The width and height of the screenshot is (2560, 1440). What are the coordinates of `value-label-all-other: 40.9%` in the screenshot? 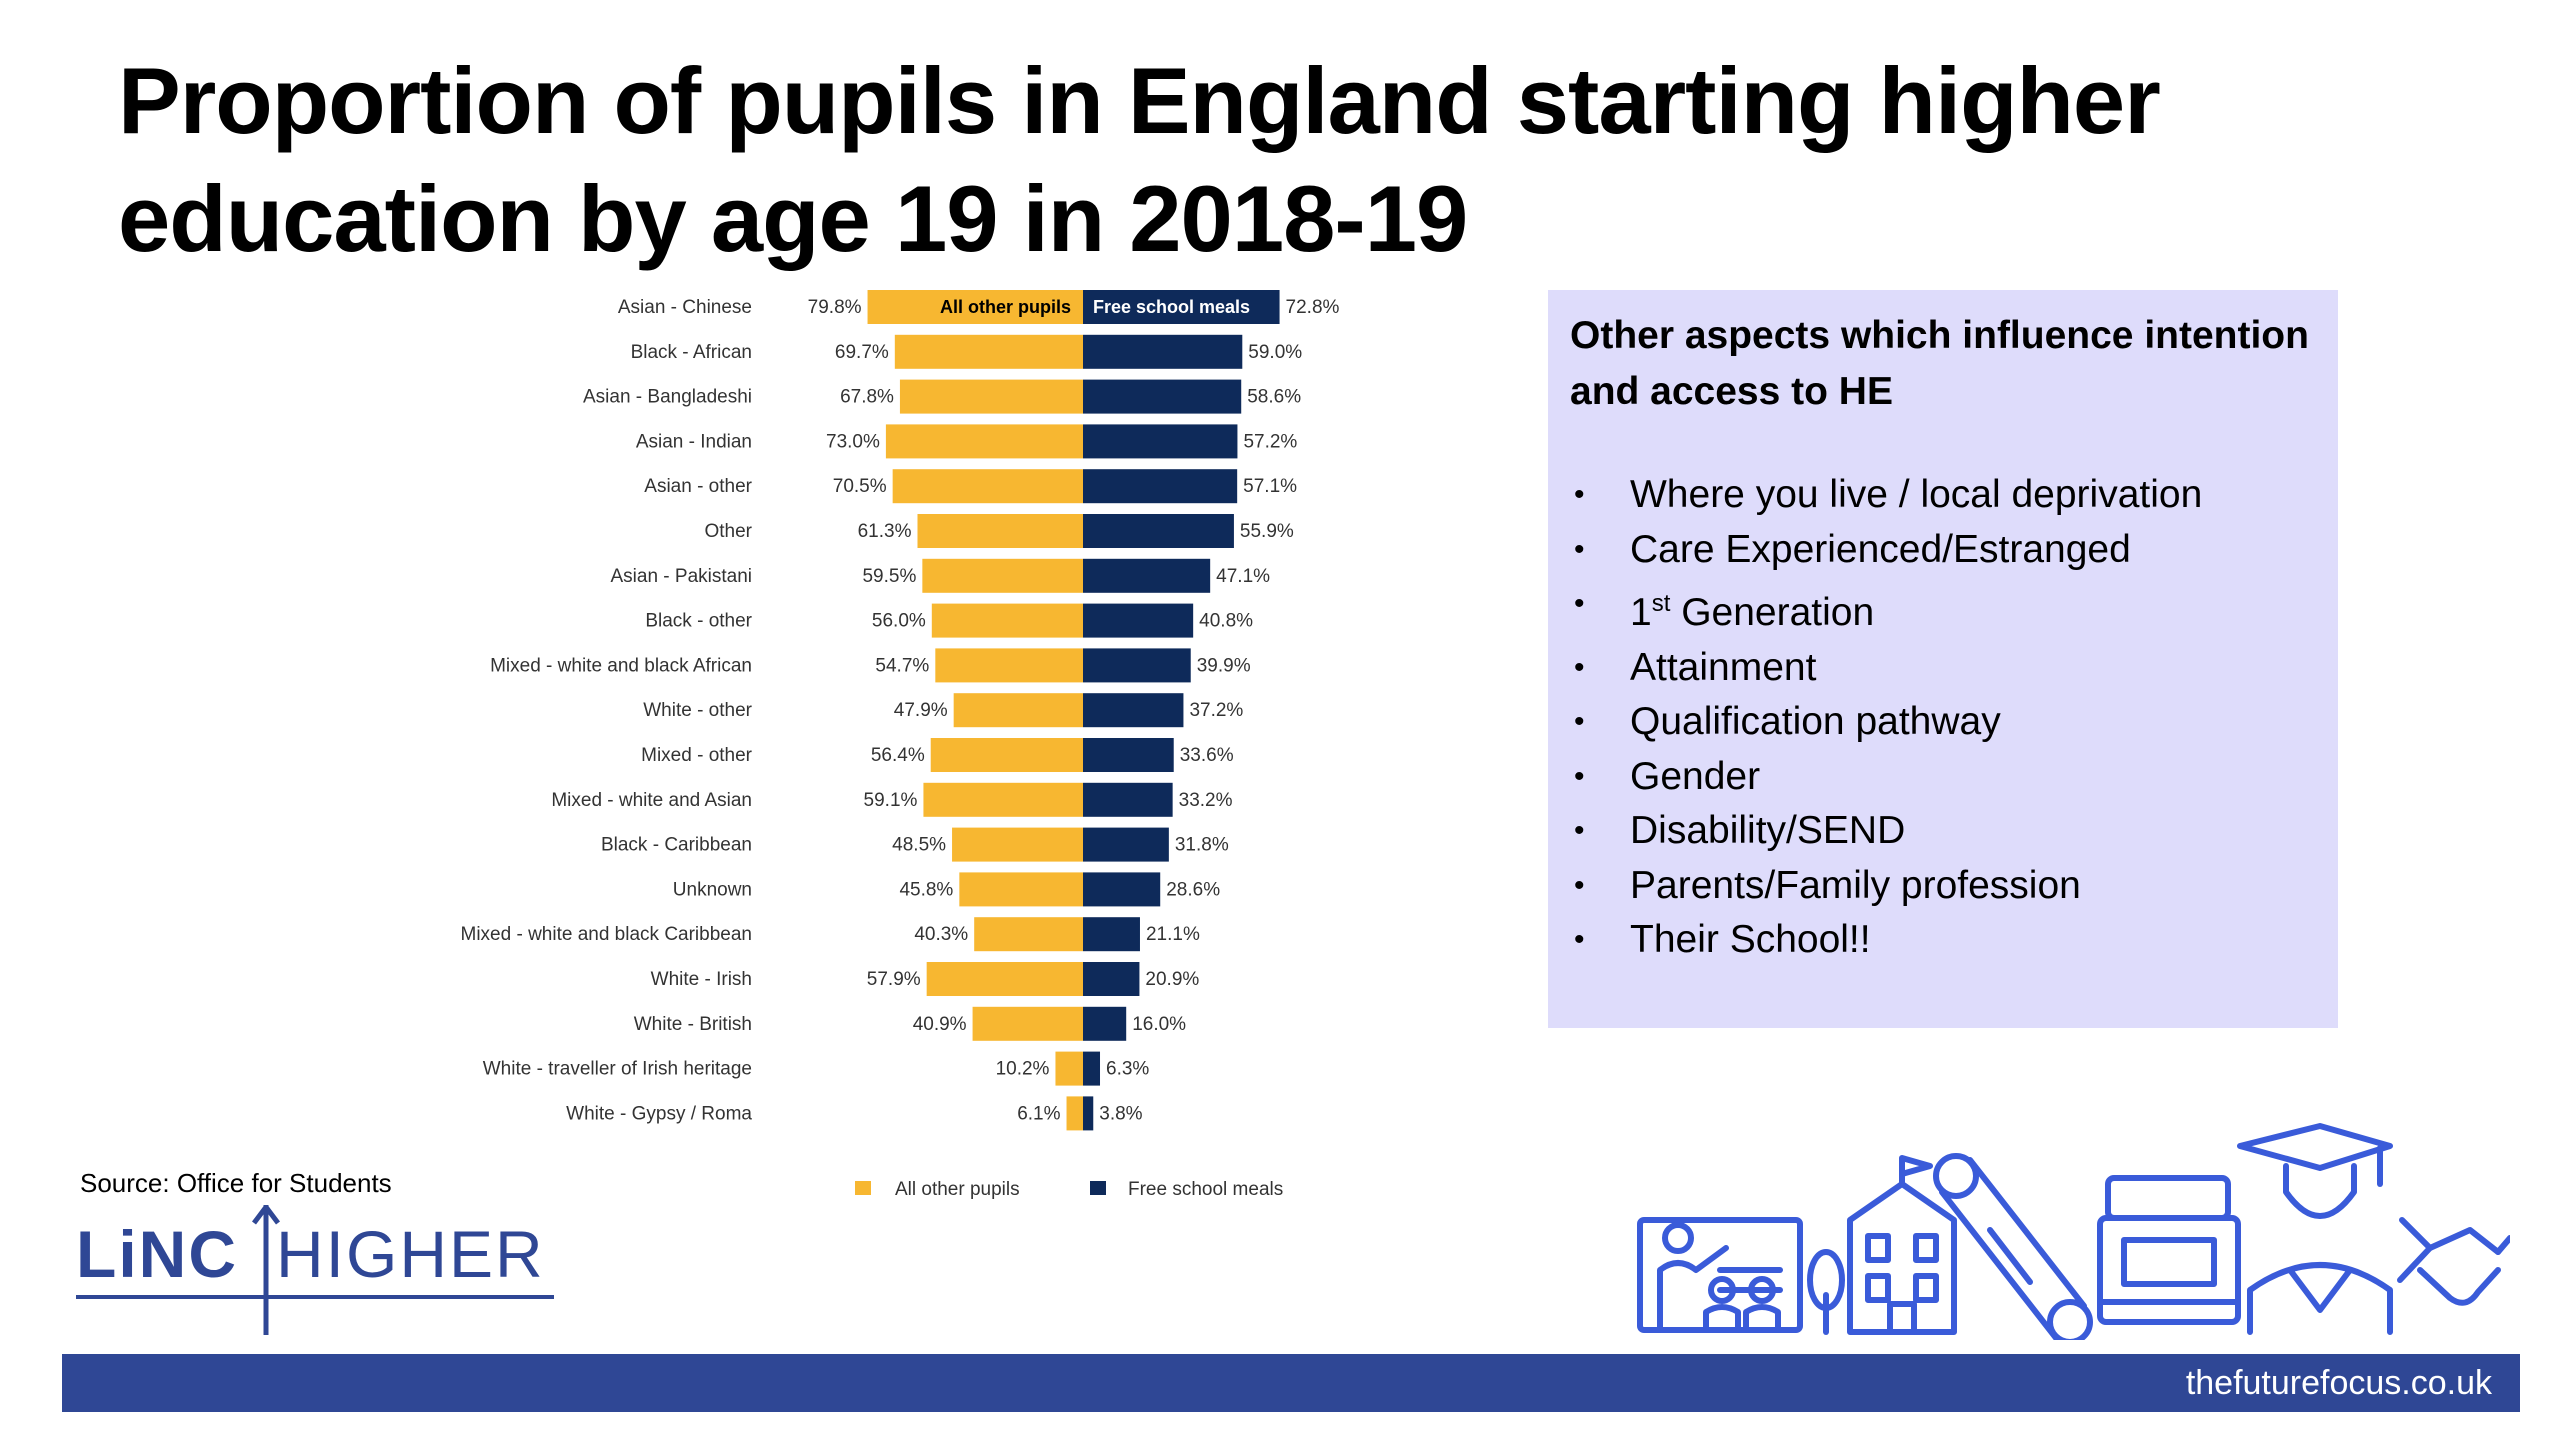 It's located at (940, 1024).